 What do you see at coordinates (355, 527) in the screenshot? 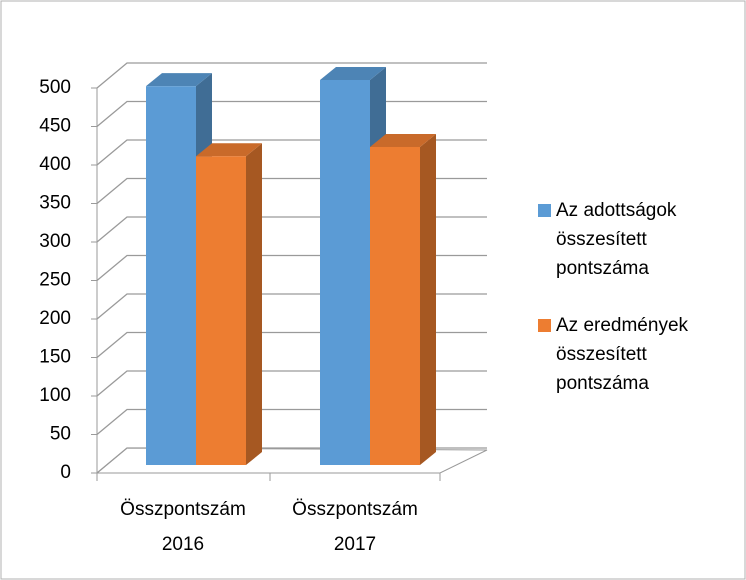
I see `x-tick-label: Összpontszám 2017` at bounding box center [355, 527].